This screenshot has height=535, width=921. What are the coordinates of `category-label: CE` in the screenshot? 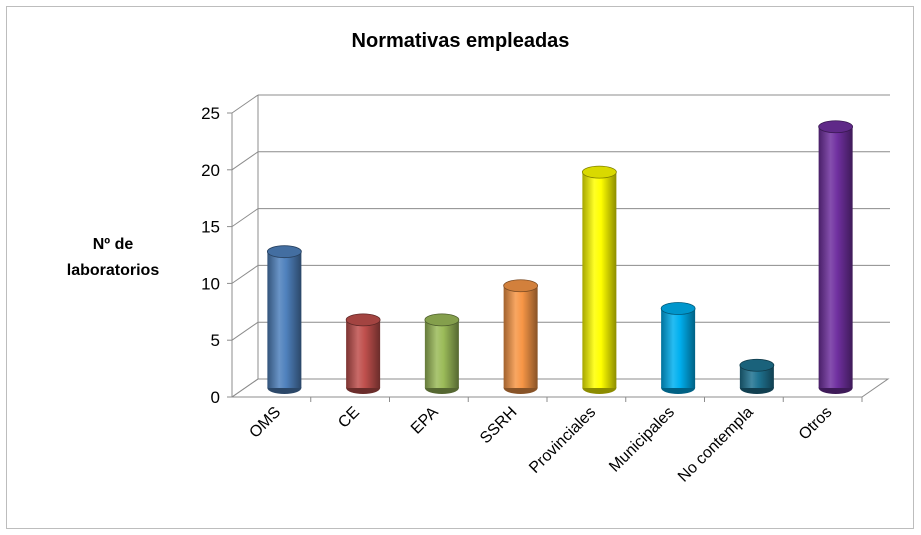 It's located at (349, 418).